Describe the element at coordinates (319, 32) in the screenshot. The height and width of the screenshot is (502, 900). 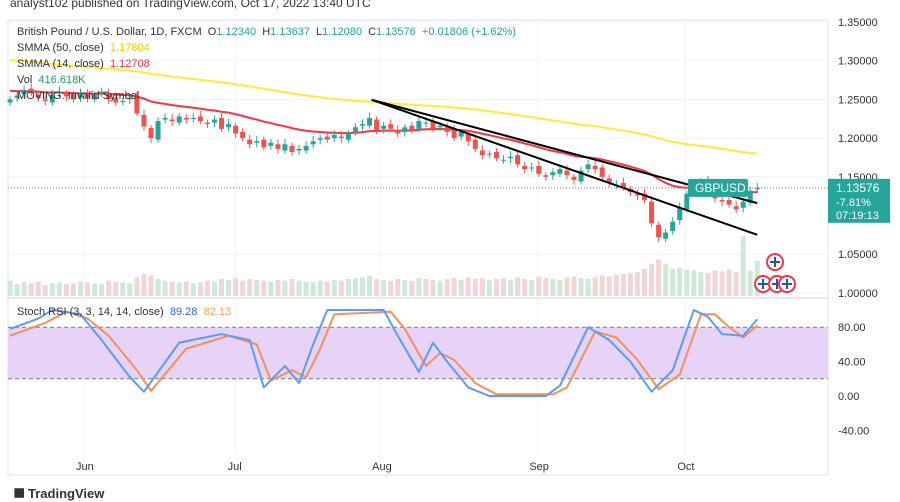
I see `low-label: L` at that location.